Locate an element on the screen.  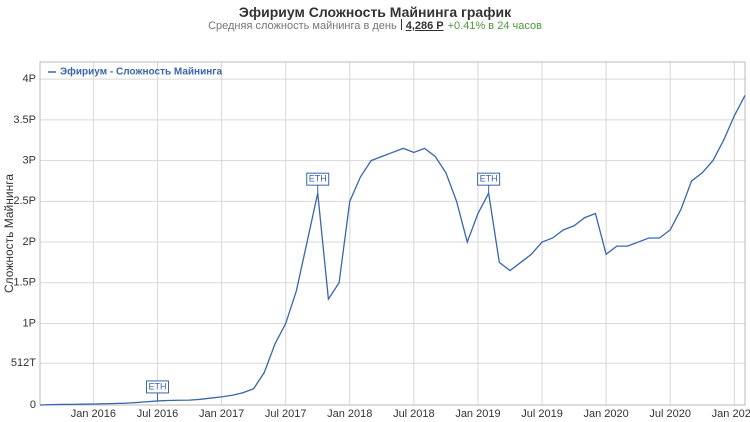
y-tick-label: 4P is located at coordinates (29, 79).